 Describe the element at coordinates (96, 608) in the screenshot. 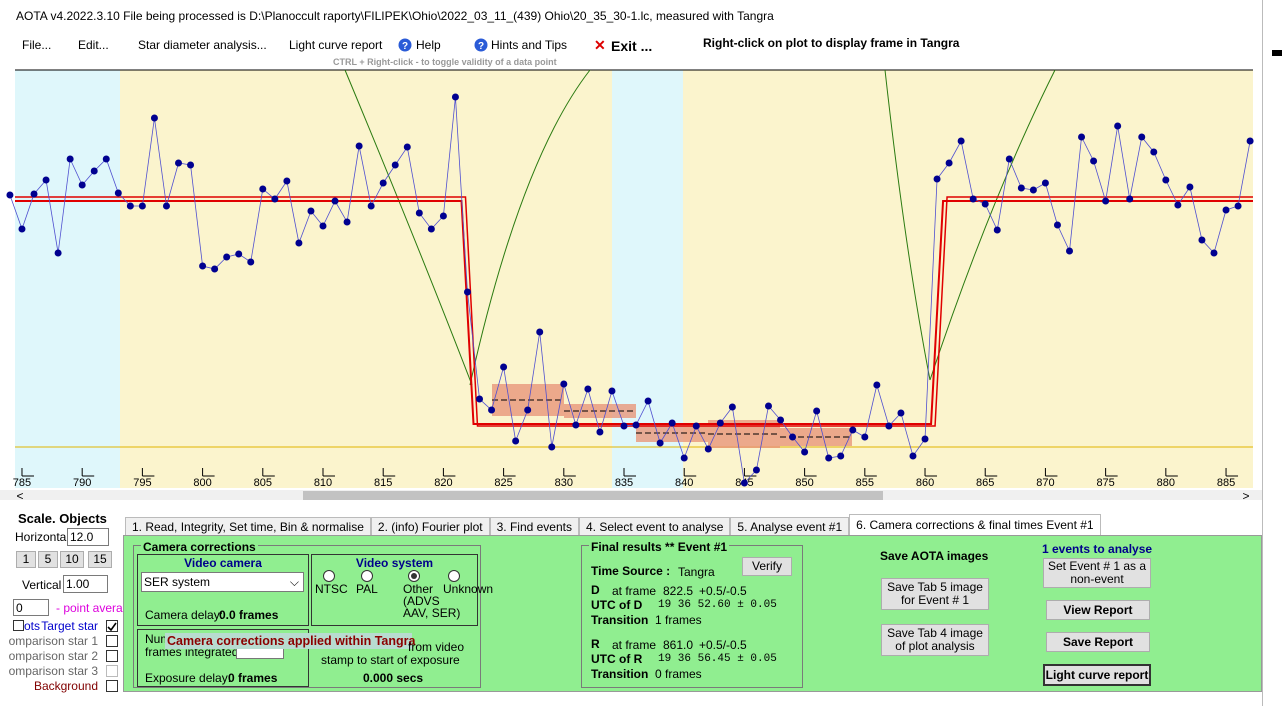

I see `label: - point average` at that location.